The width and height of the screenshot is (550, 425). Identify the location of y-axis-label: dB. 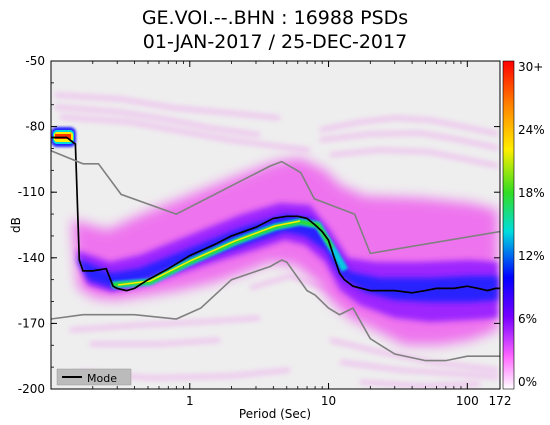
(16, 225).